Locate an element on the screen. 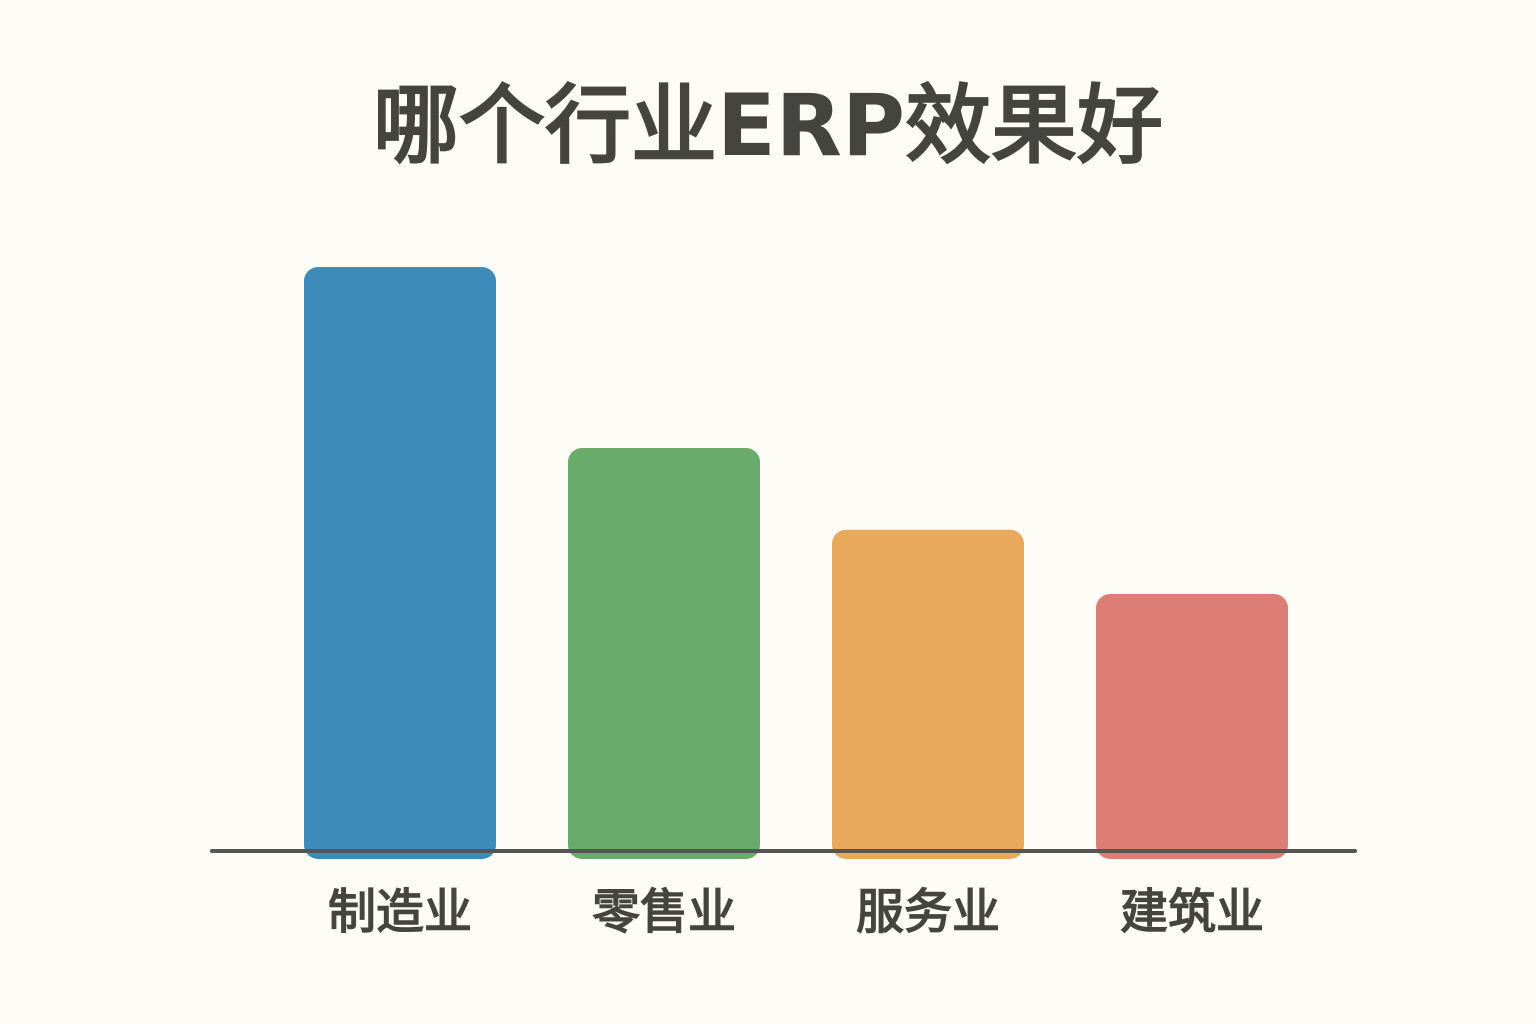 The width and height of the screenshot is (1536, 1024). x-tick-label: 零售业 is located at coordinates (664, 912).